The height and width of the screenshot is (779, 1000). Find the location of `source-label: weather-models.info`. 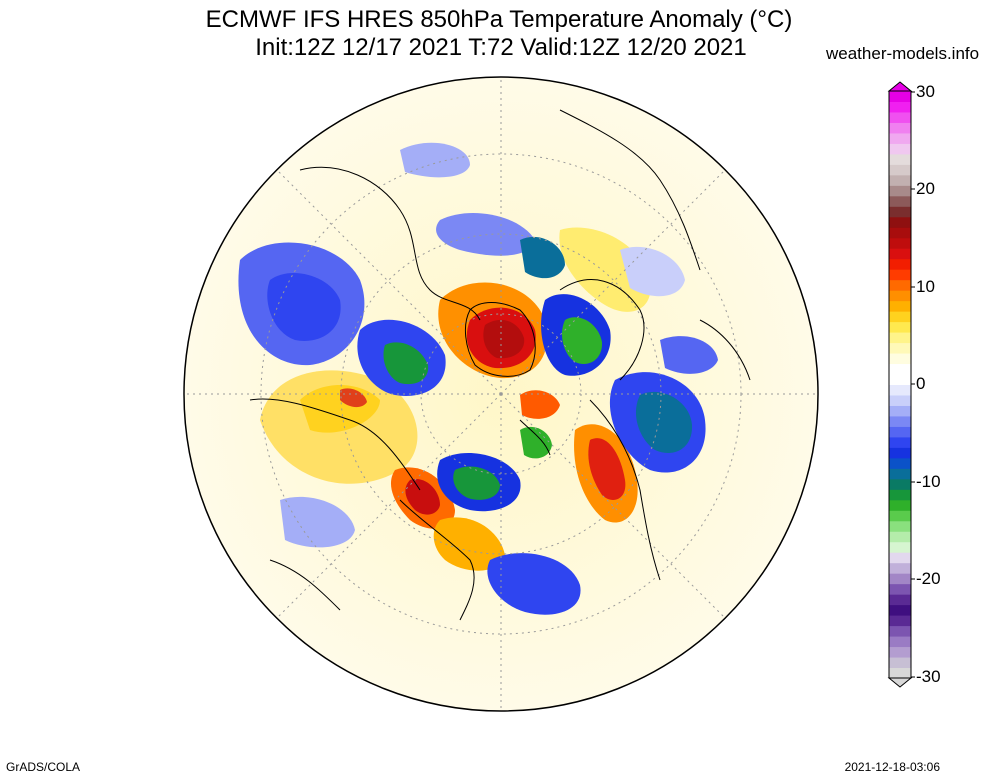

source-label: weather-models.info is located at coordinates (903, 53).